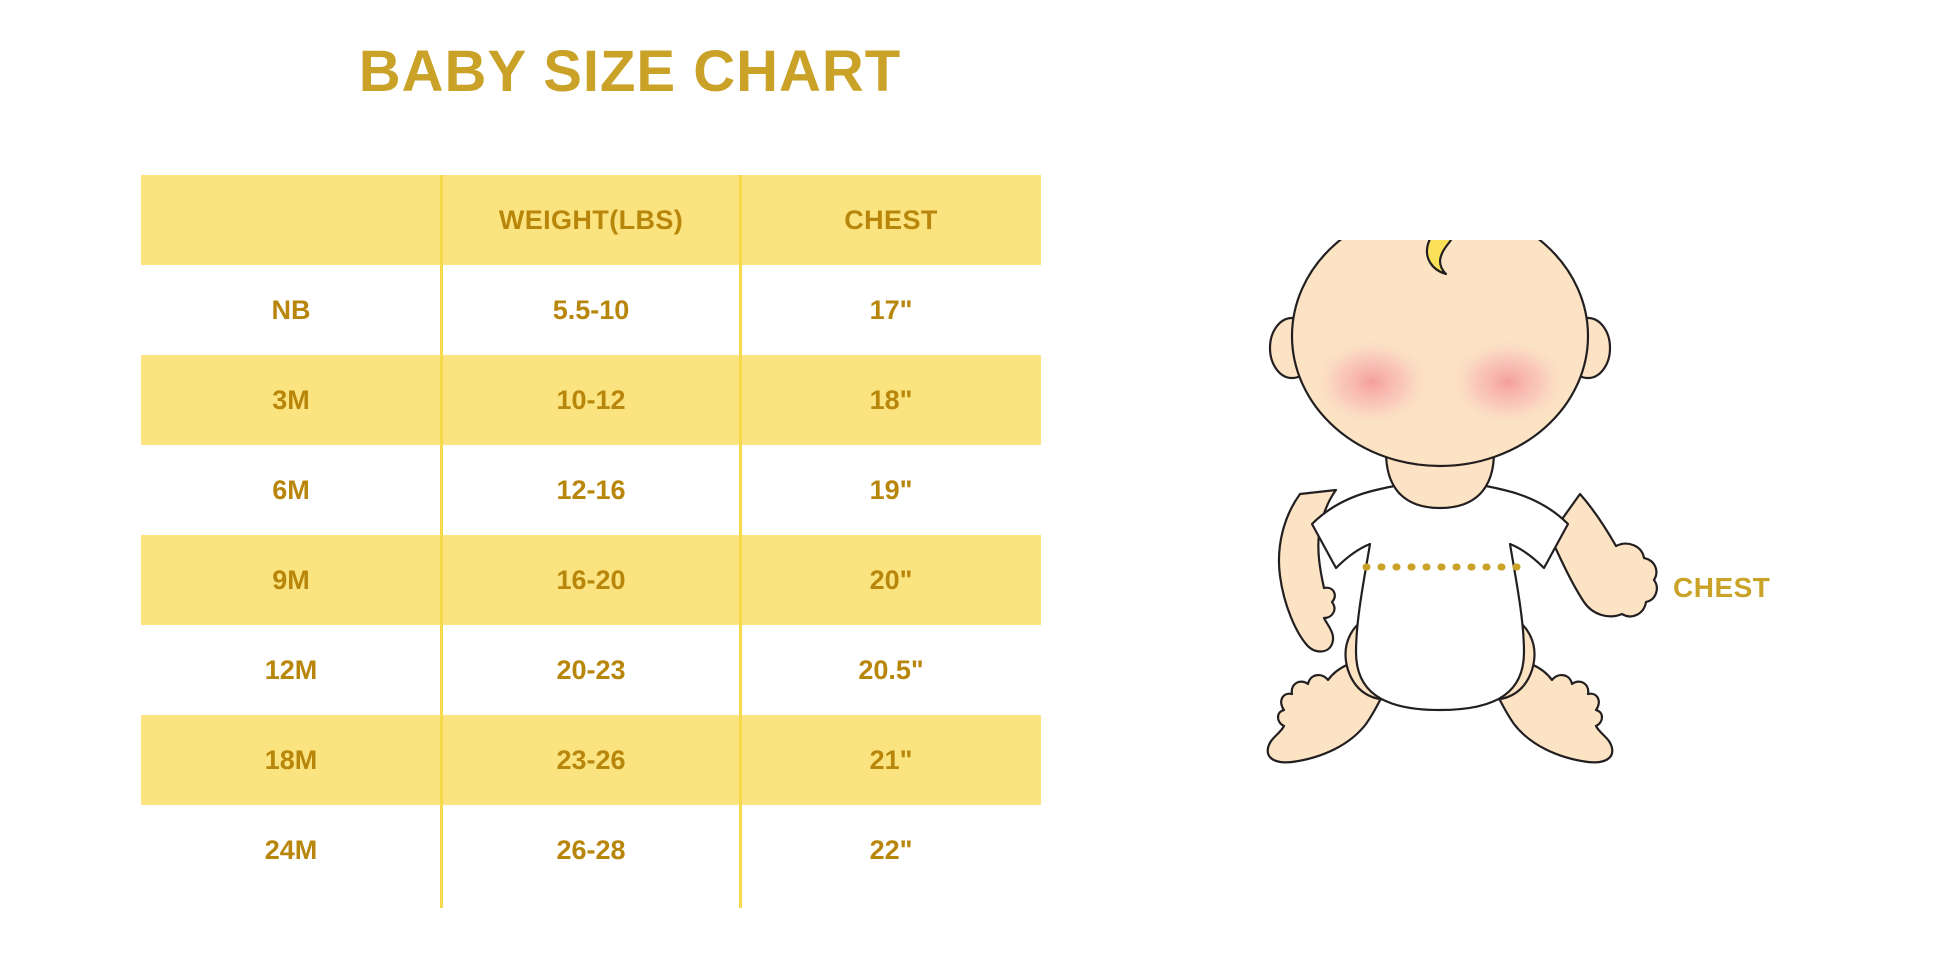 The height and width of the screenshot is (973, 1946). What do you see at coordinates (891, 850) in the screenshot?
I see `cell-chest: 22"` at bounding box center [891, 850].